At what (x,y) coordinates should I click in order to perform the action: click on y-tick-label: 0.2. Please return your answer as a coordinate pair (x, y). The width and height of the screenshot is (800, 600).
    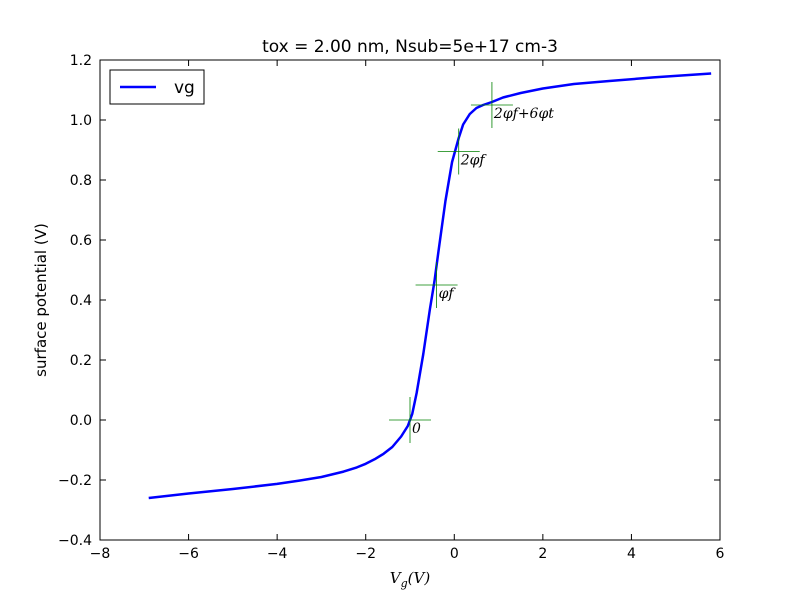
    Looking at the image, I should click on (81, 361).